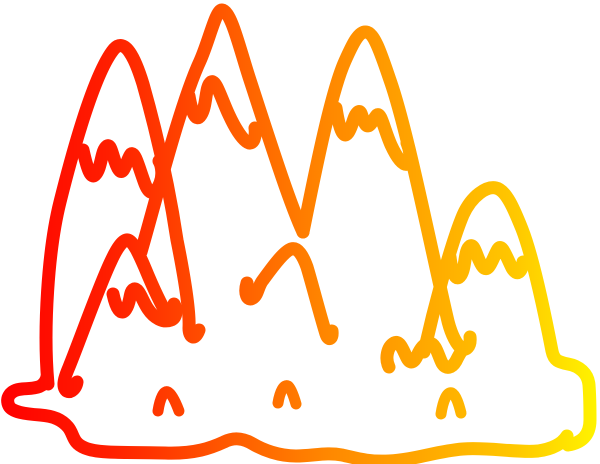  I want to click on ground-check-right, so click(451, 403).